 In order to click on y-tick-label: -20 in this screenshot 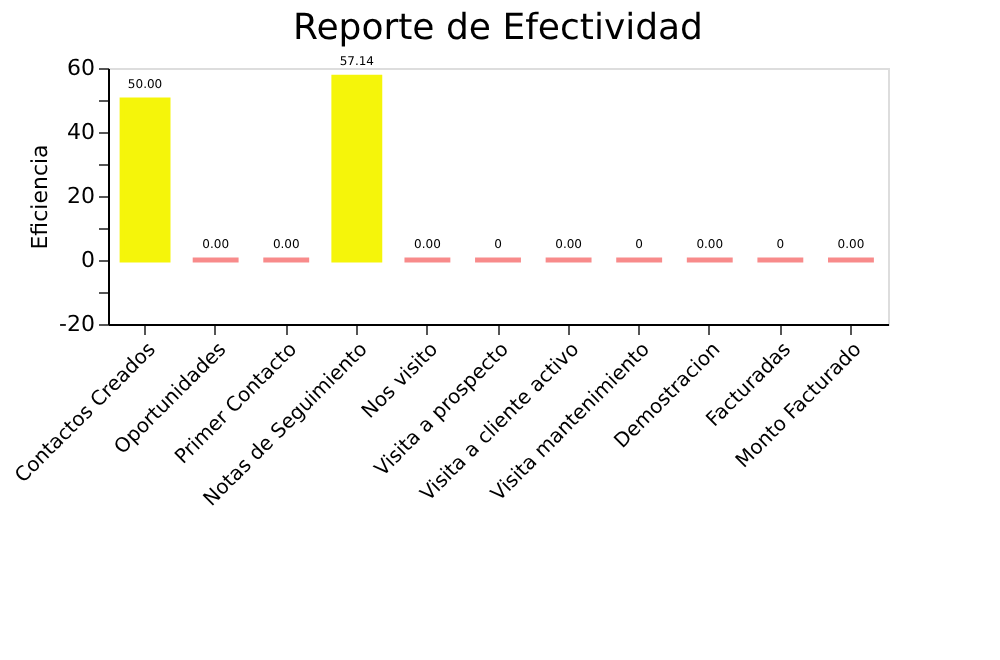, I will do `click(77, 324)`.